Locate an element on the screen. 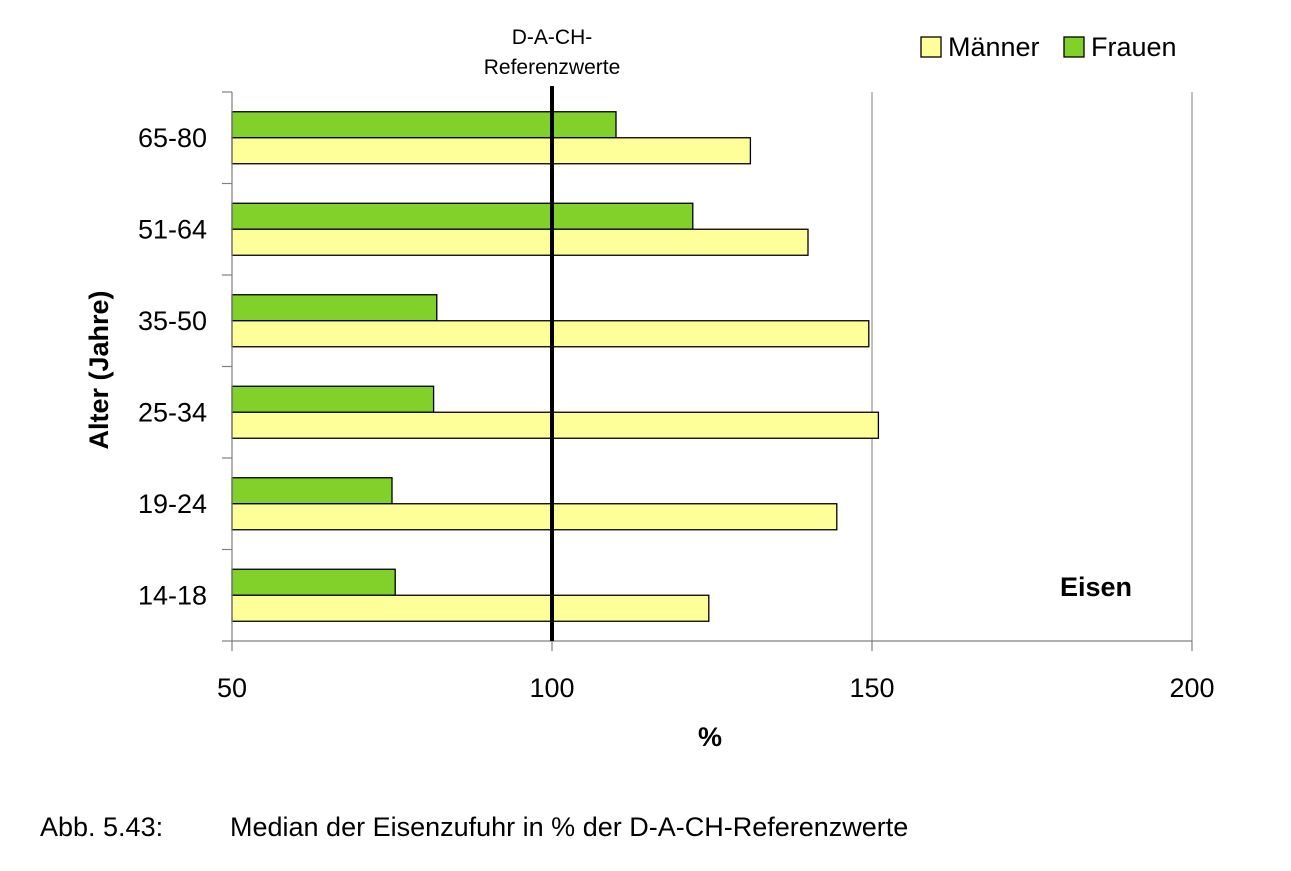  y-tick-label: 19-24 is located at coordinates (172, 504).